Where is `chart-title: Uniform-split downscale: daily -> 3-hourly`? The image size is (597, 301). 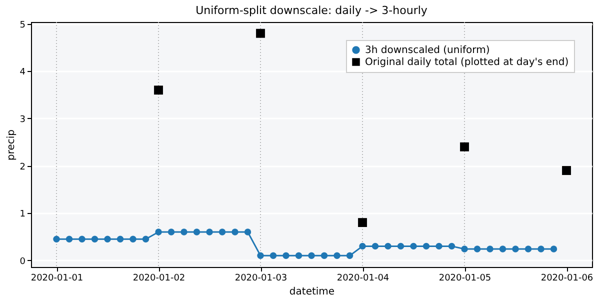 chart-title: Uniform-split downscale: daily -> 3-hourly is located at coordinates (312, 10).